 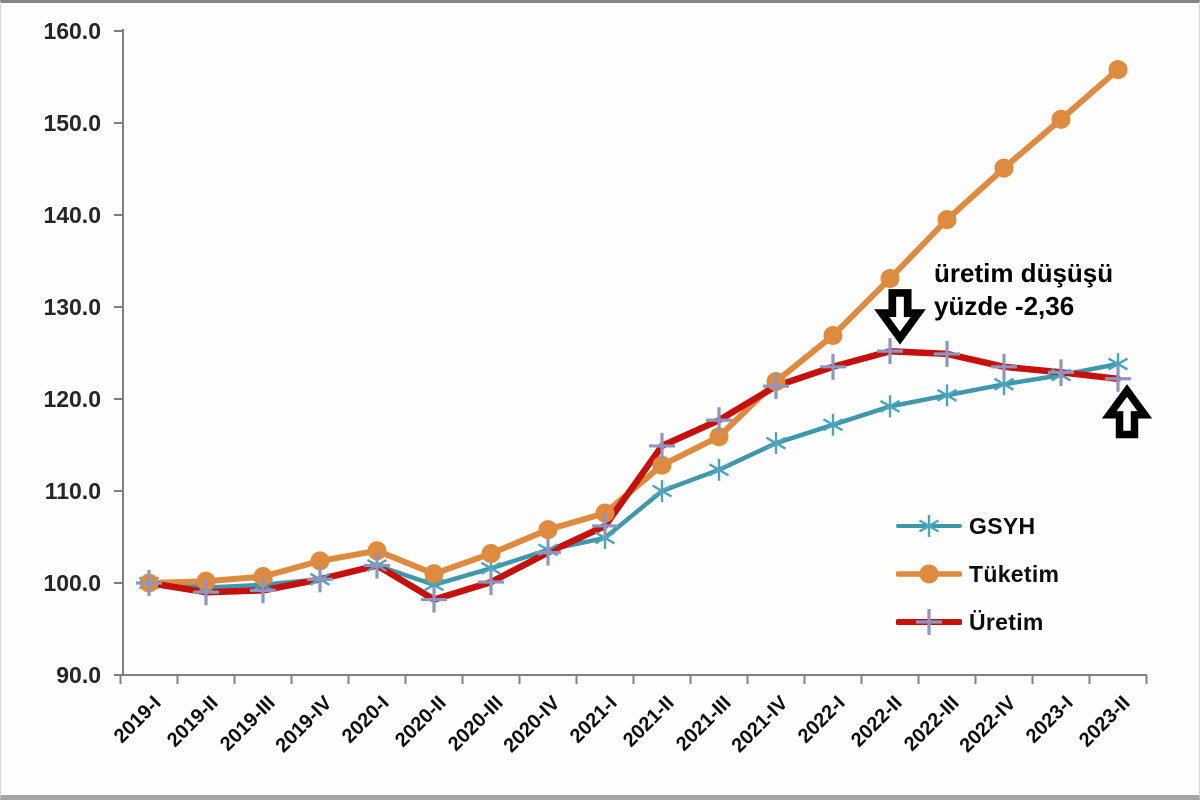 I want to click on svg-text: 130.0, so click(x=72, y=307).